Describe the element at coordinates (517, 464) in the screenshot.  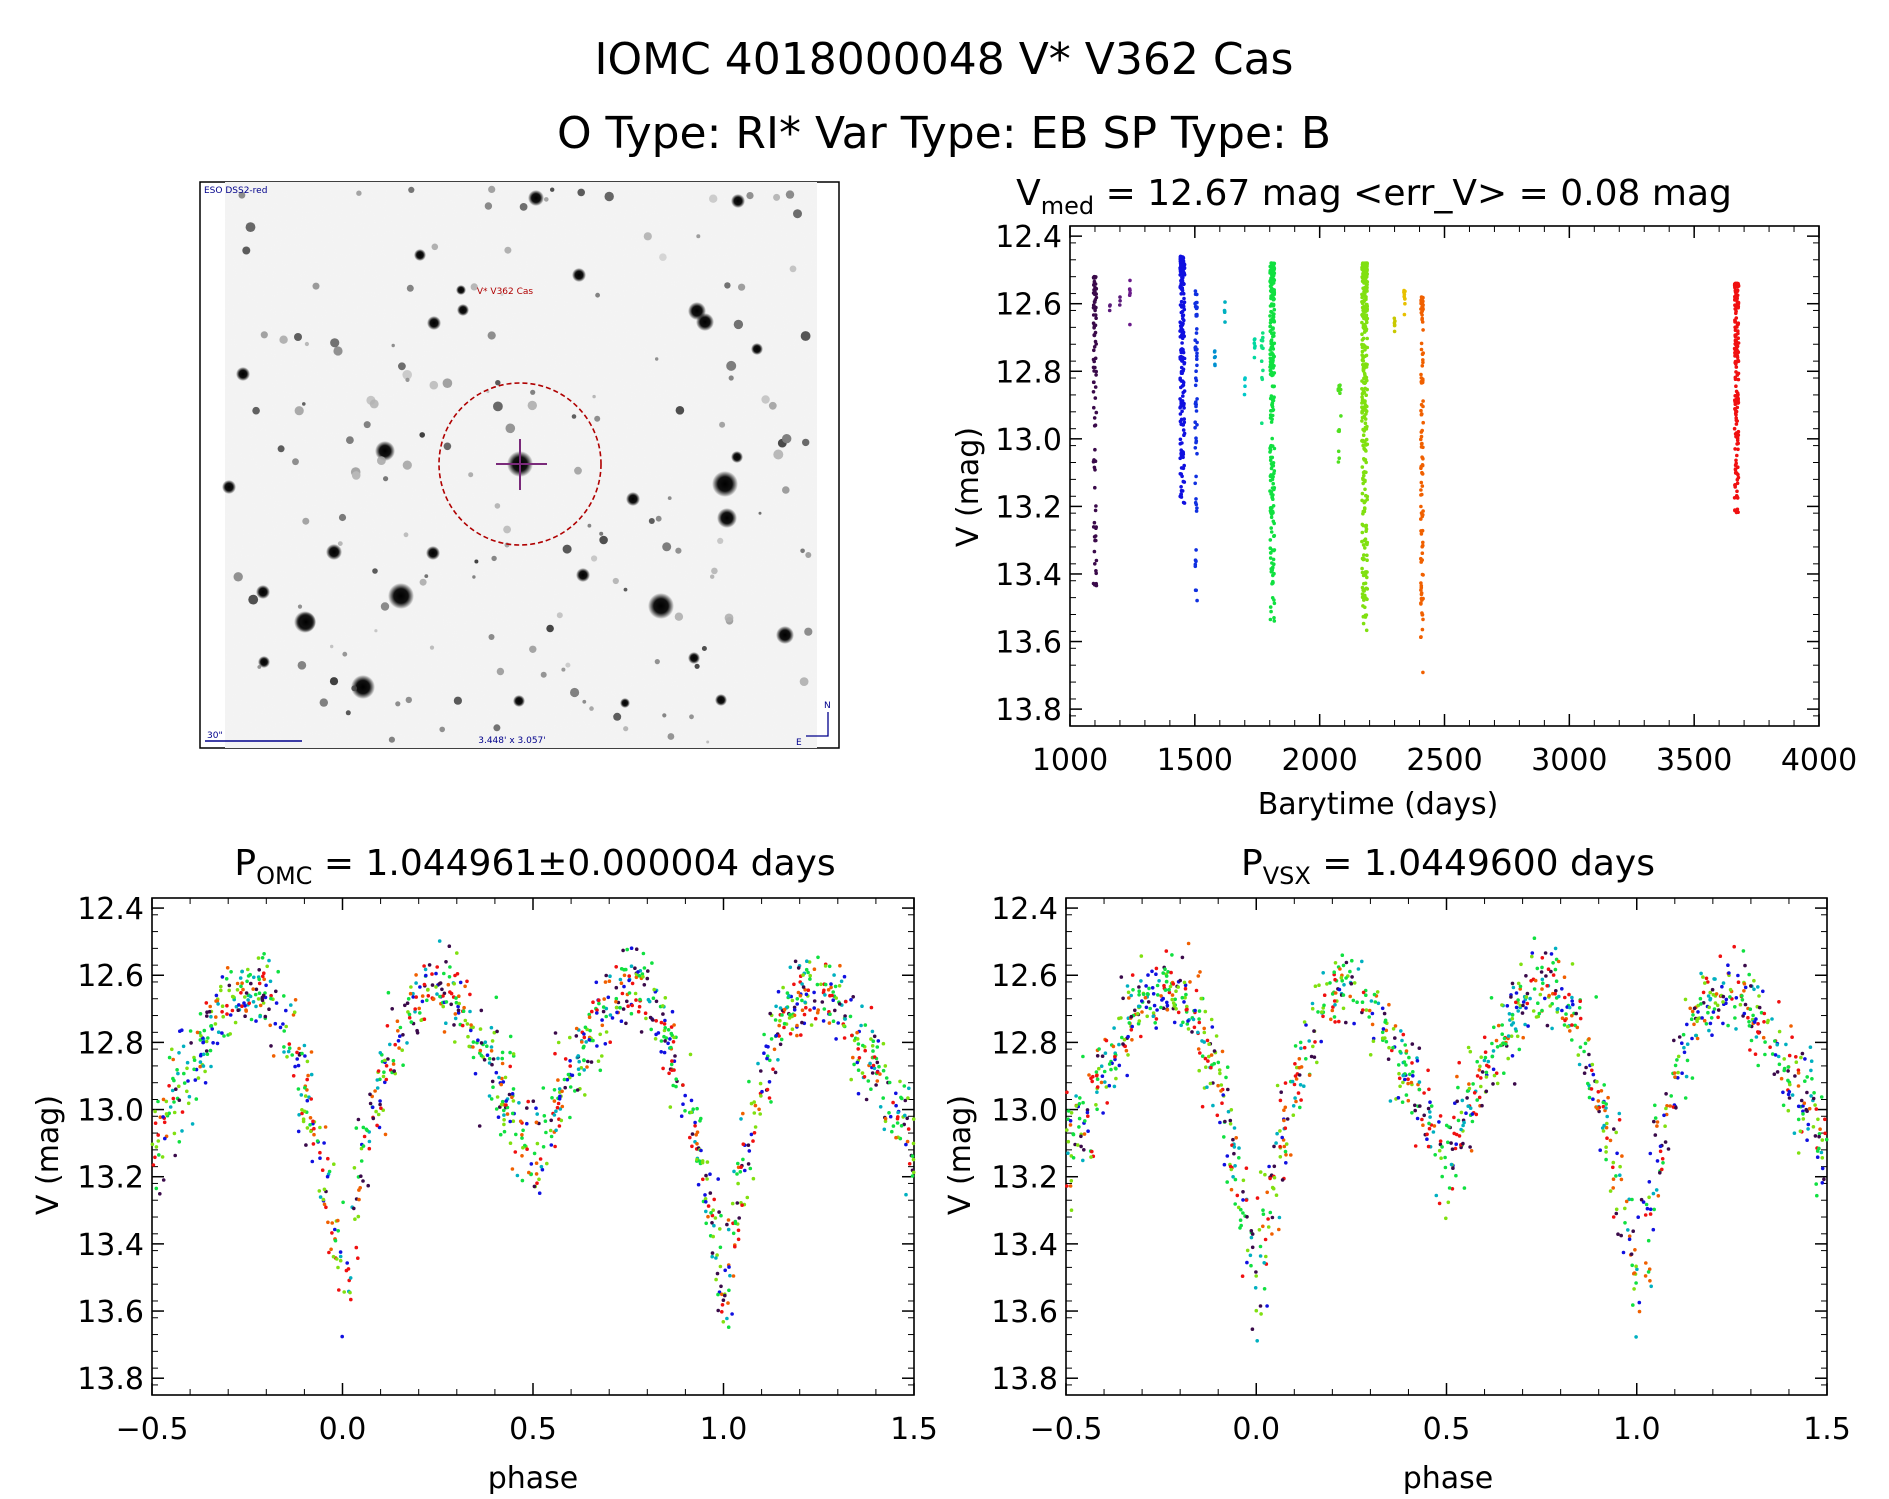
I see `finder-stars` at that location.